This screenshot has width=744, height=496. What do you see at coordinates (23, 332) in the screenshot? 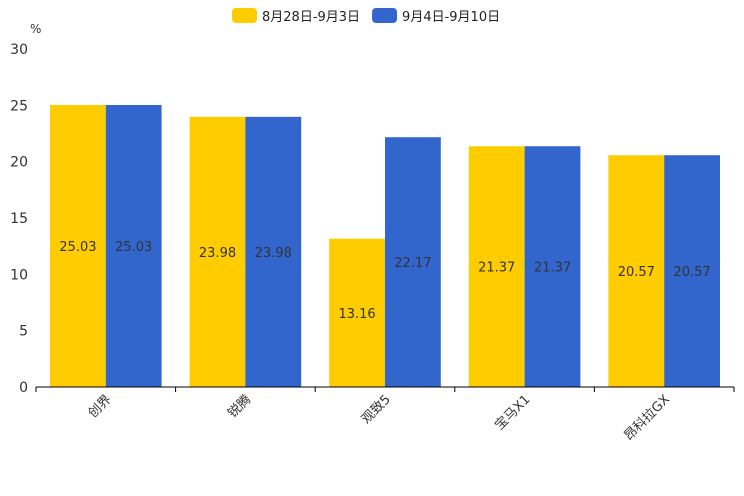
I see `y-tick-label: 5` at bounding box center [23, 332].